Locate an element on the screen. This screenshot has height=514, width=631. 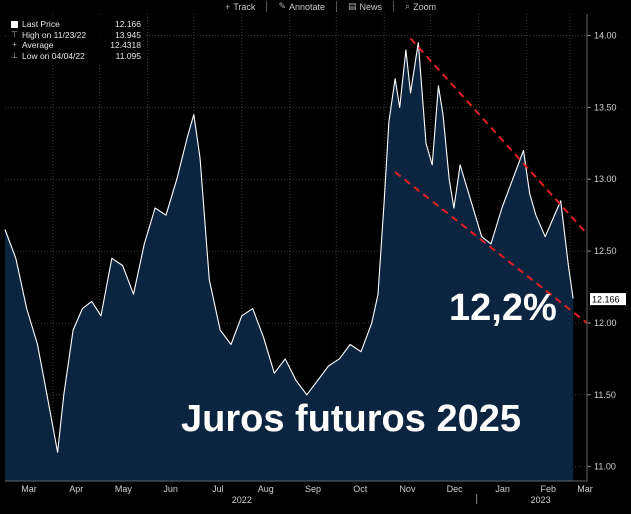
average-marker-icon: + is located at coordinates (14, 44).